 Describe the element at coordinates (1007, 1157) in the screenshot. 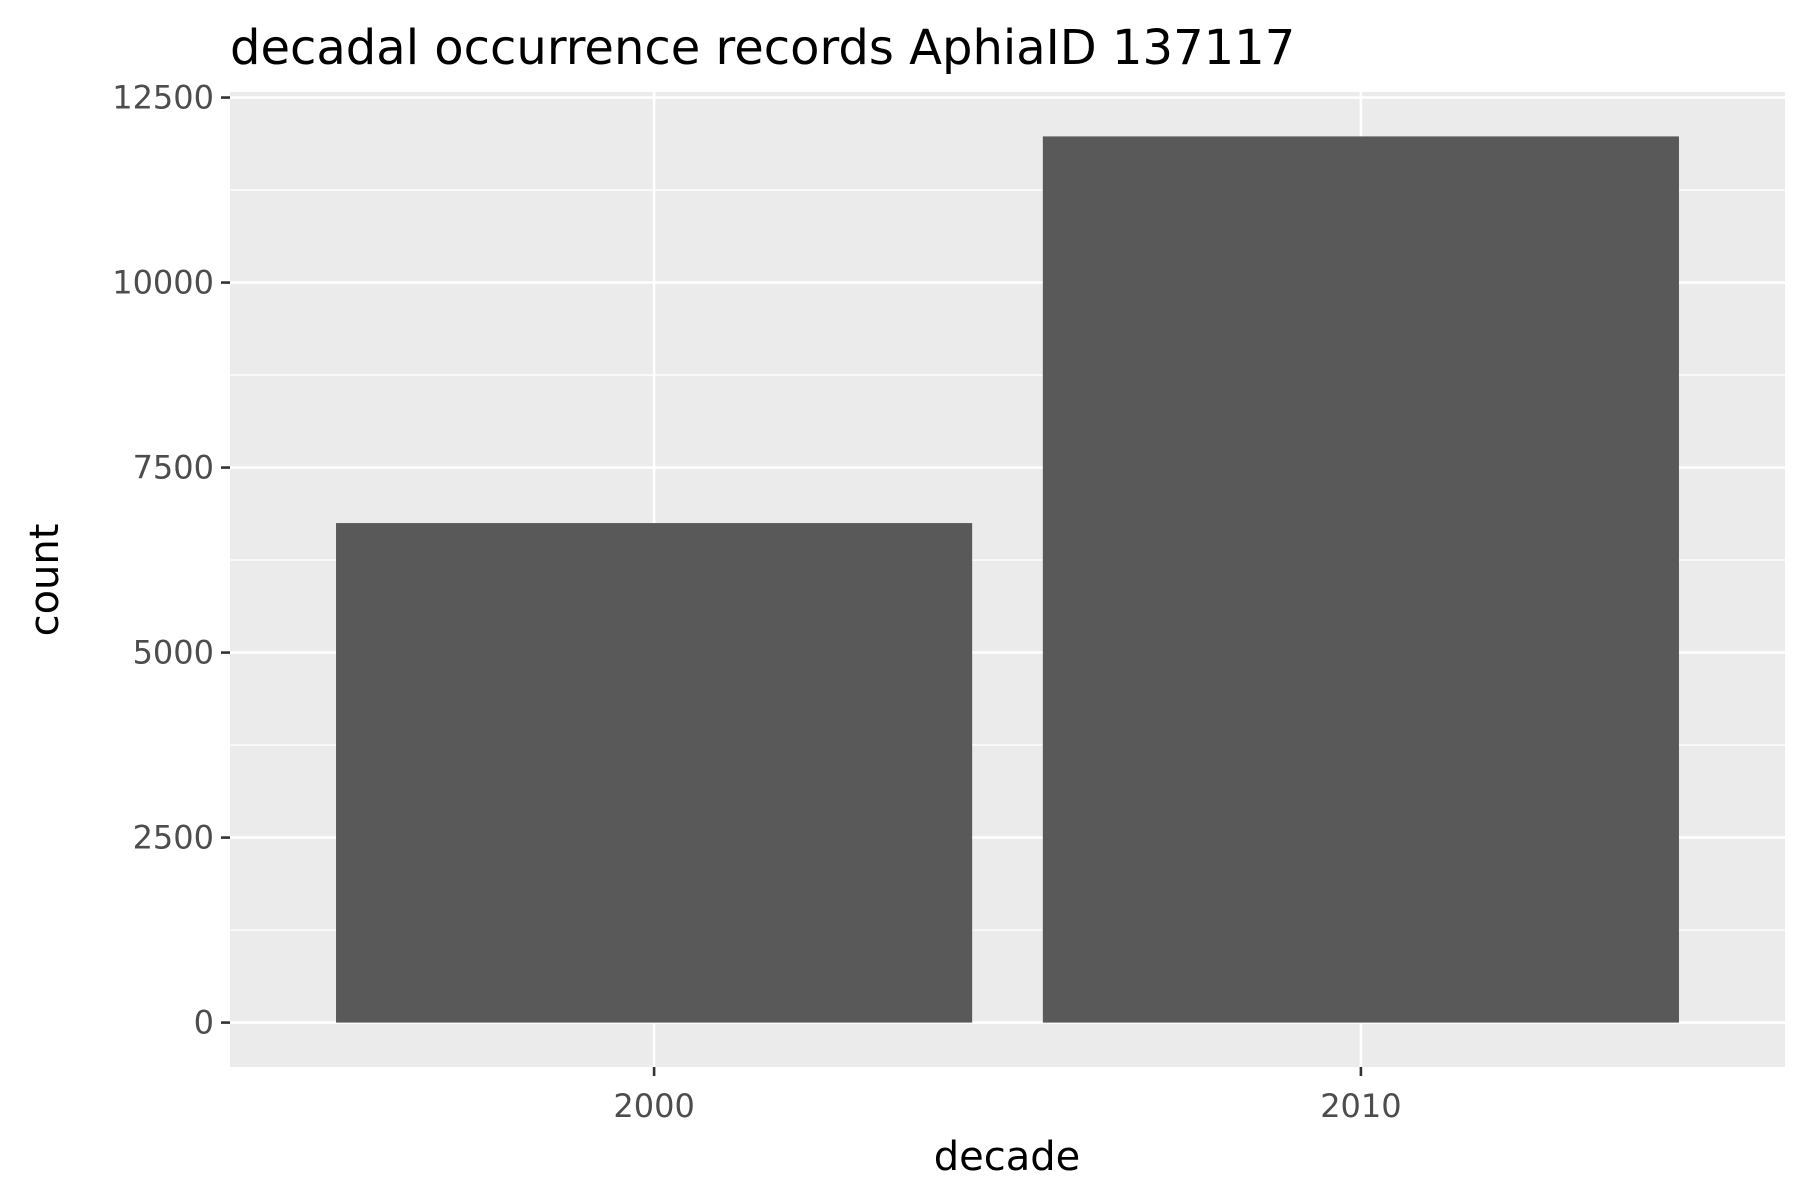

I see `x-axis-title: decade` at that location.